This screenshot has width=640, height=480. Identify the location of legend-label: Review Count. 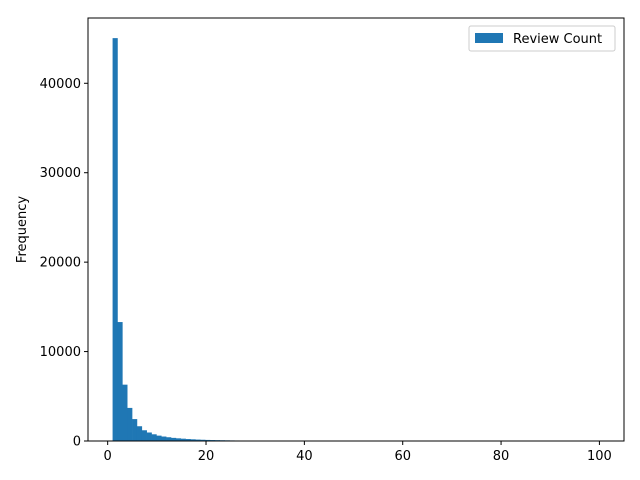
(557, 39).